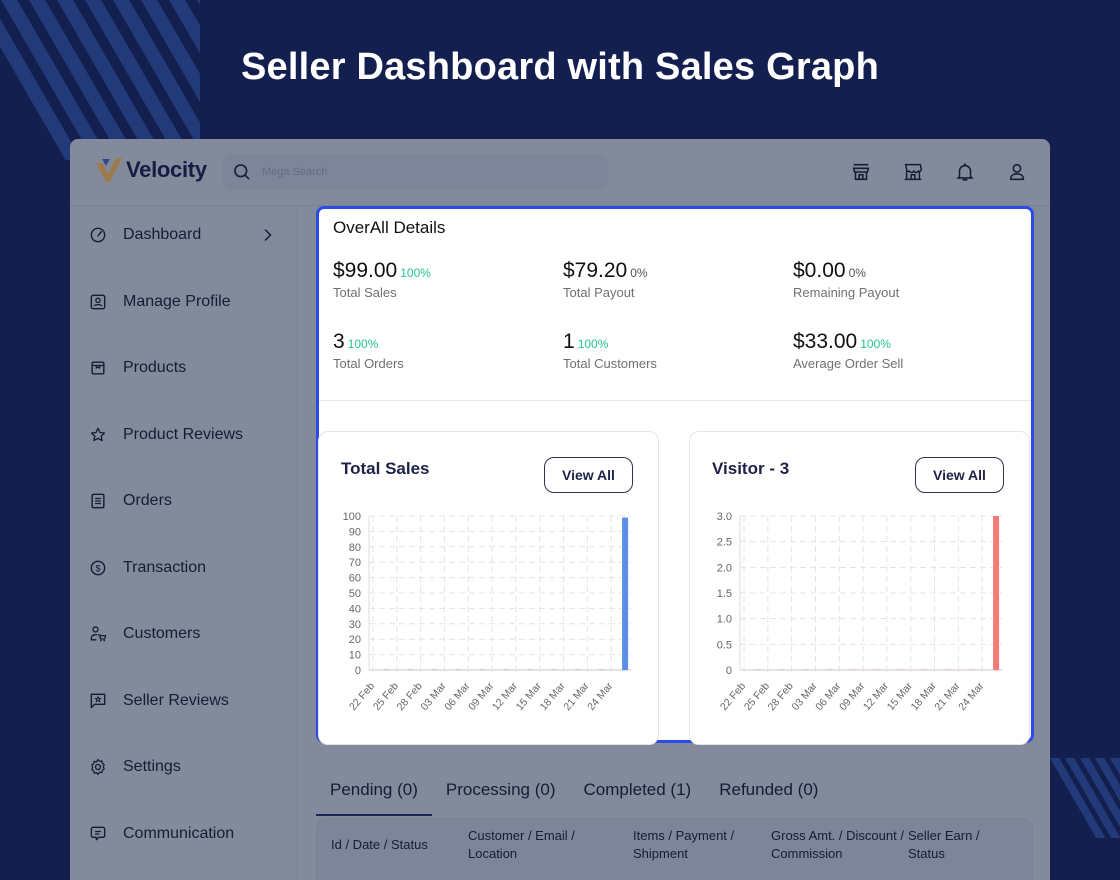 Image resolution: width=1120 pixels, height=880 pixels. Describe the element at coordinates (179, 833) in the screenshot. I see `sidebar-item-label: Communication` at that location.